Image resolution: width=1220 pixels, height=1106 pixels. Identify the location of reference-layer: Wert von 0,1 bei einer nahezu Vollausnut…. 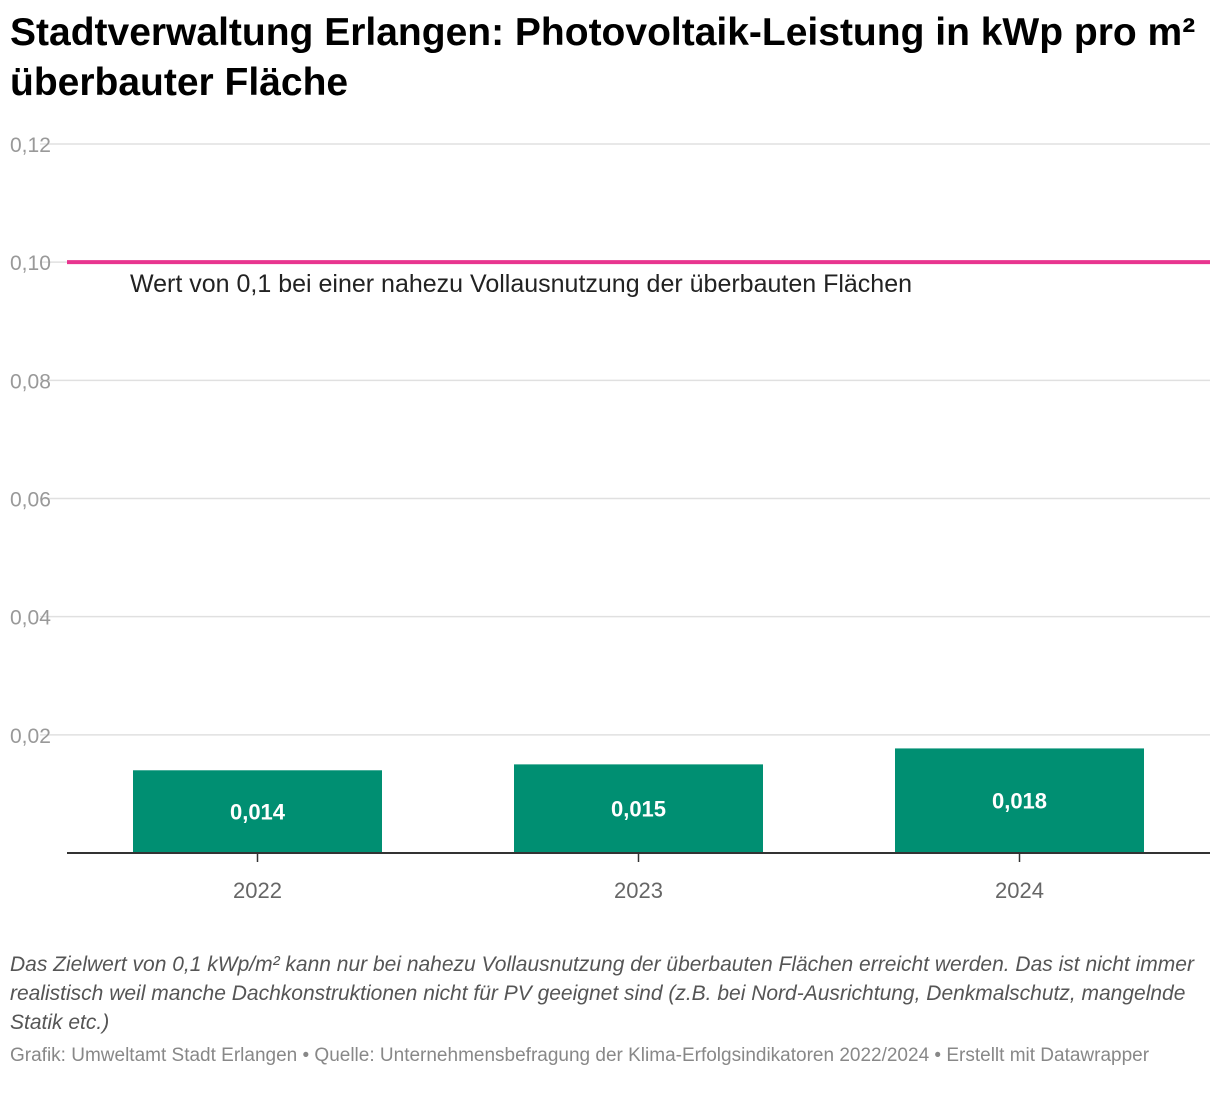
(638, 279).